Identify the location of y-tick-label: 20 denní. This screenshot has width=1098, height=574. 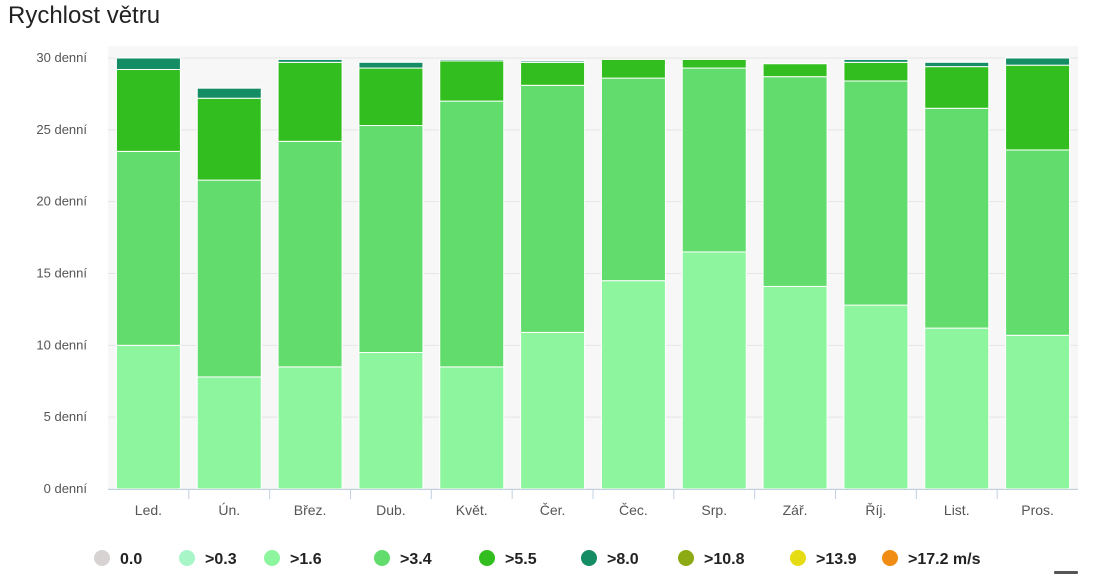
(61, 201).